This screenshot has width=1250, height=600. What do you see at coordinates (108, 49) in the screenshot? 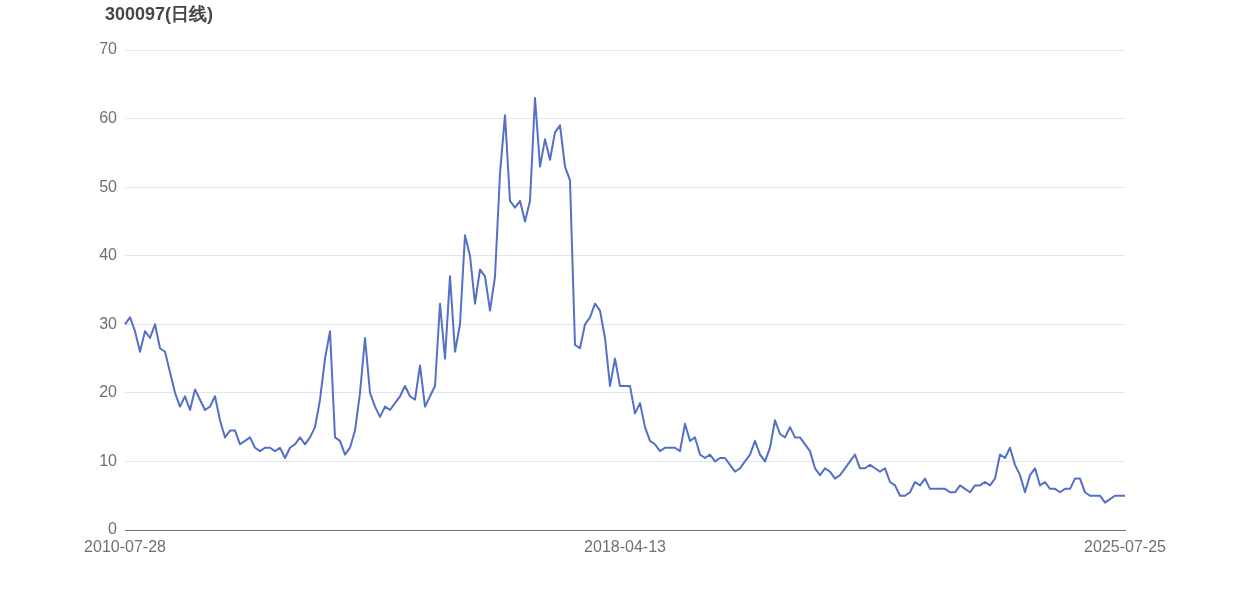
I see `y-tick-label: 70` at bounding box center [108, 49].